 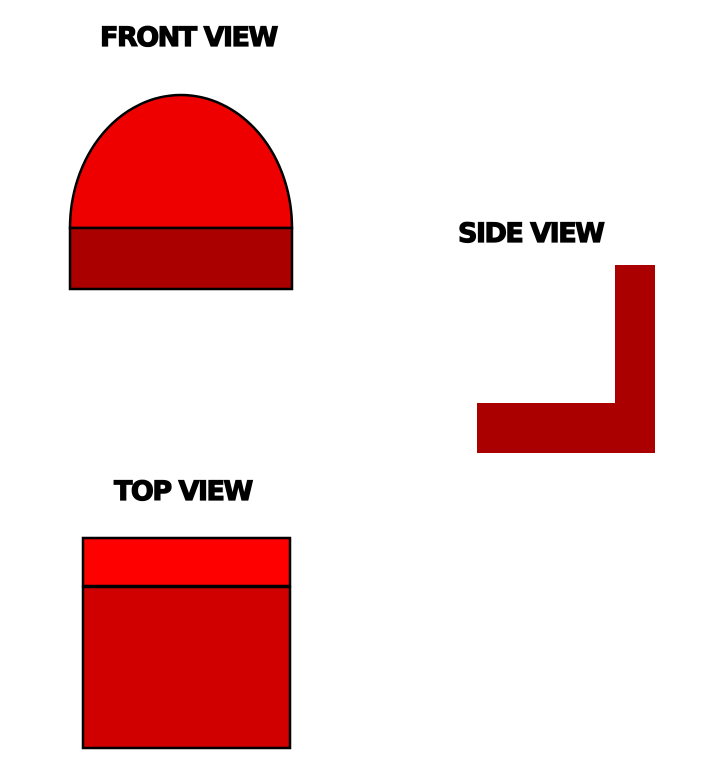 I want to click on front-view, so click(x=181, y=192).